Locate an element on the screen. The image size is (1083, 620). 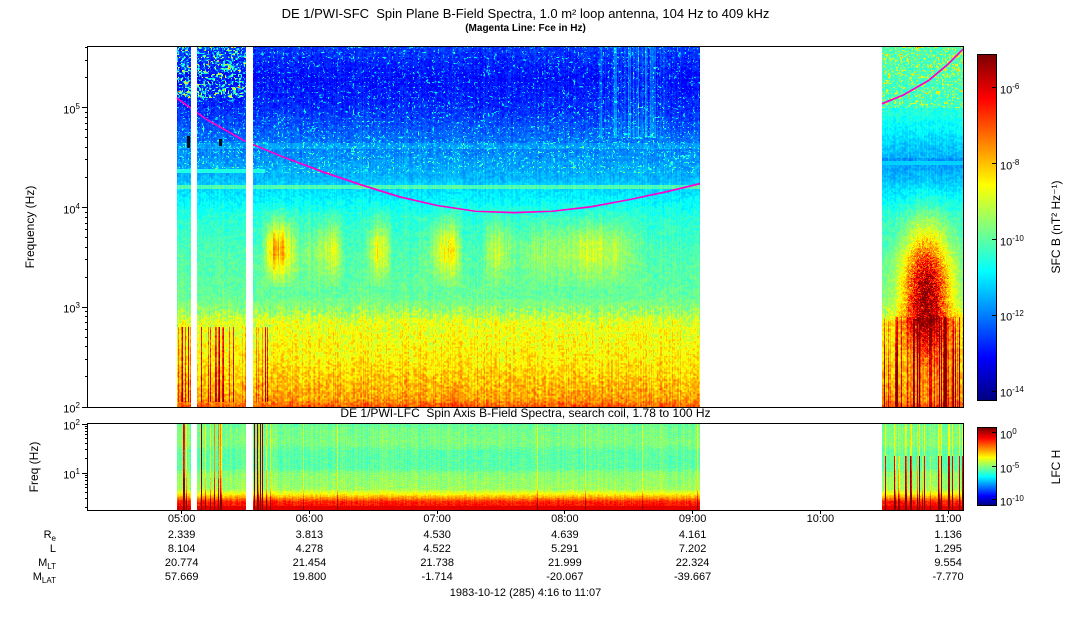
ephemeris-value: 22.324 is located at coordinates (692, 563).